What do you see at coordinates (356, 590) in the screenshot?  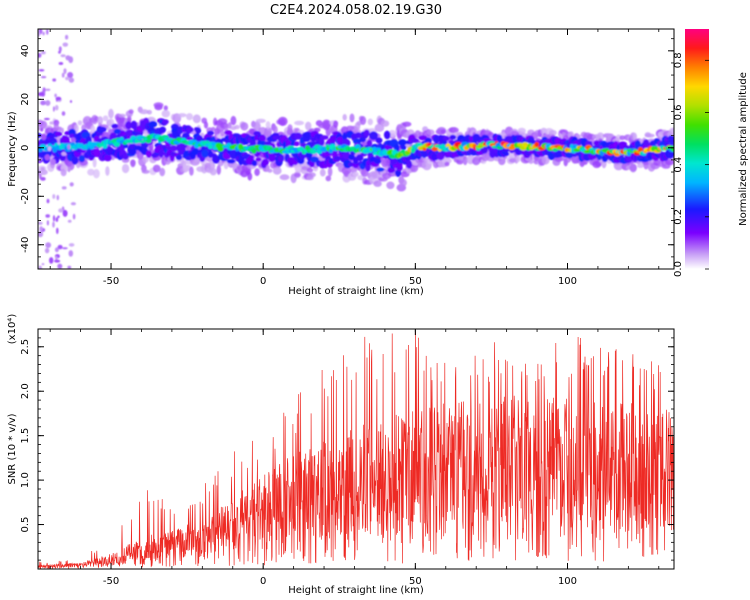 I see `snr-xlabel: Height of straight line (km)` at bounding box center [356, 590].